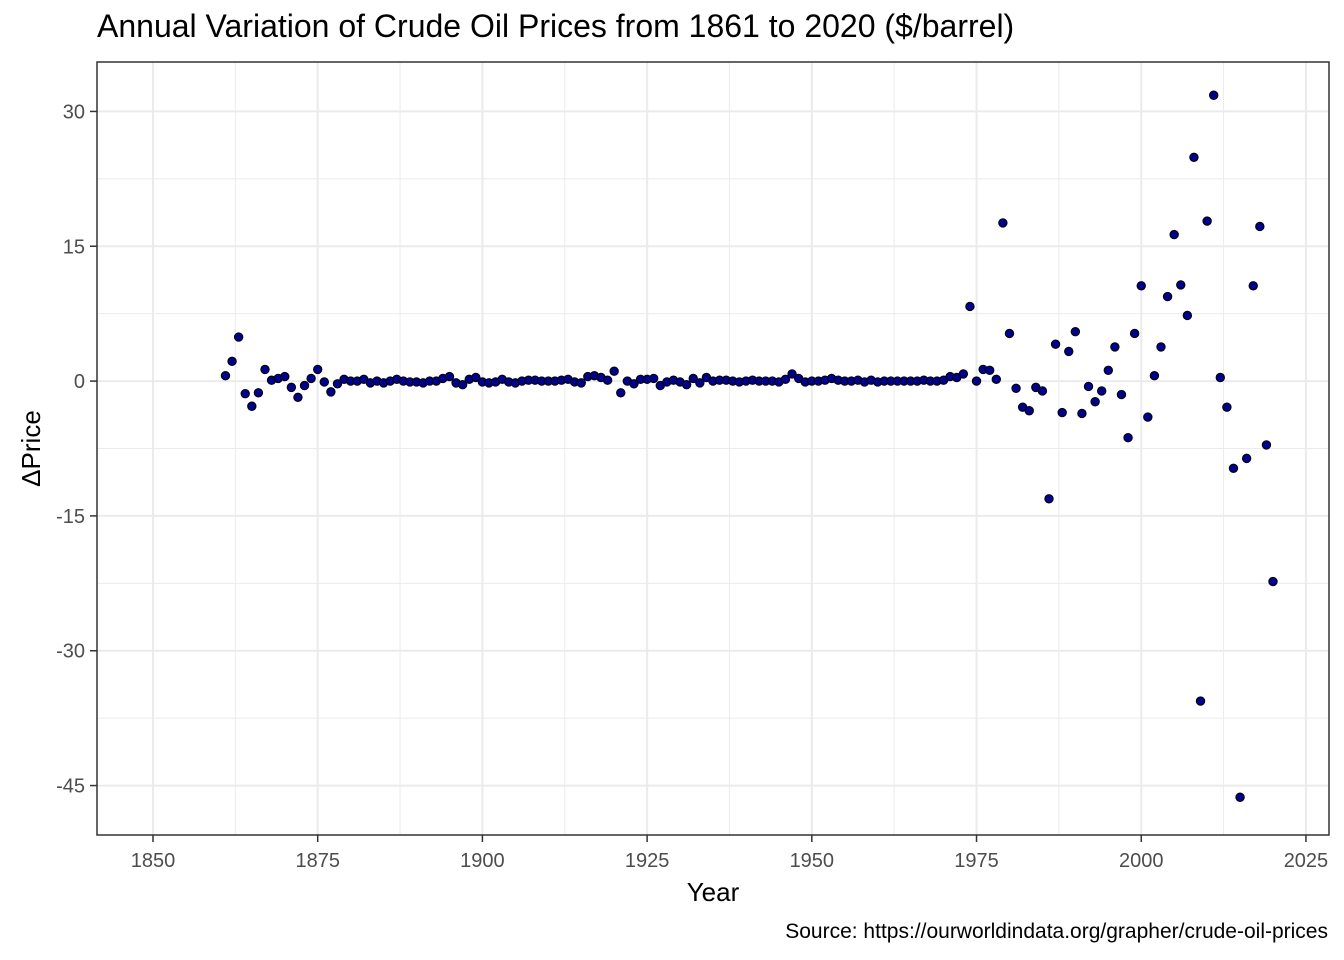  I want to click on x-tick-label: 1950, so click(812, 861).